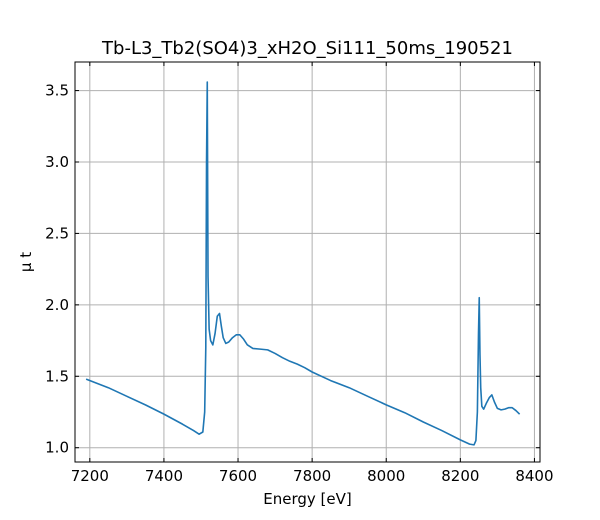  I want to click on x-tick-label: 7200, so click(90, 476).